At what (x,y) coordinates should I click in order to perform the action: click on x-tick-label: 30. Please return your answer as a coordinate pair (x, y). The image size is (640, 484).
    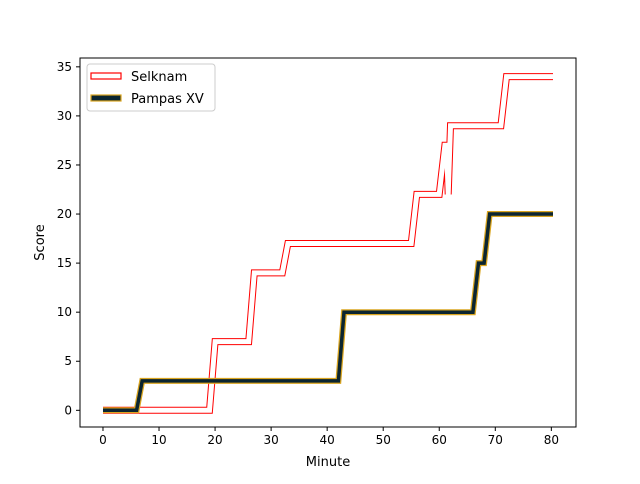
    Looking at the image, I should click on (270, 440).